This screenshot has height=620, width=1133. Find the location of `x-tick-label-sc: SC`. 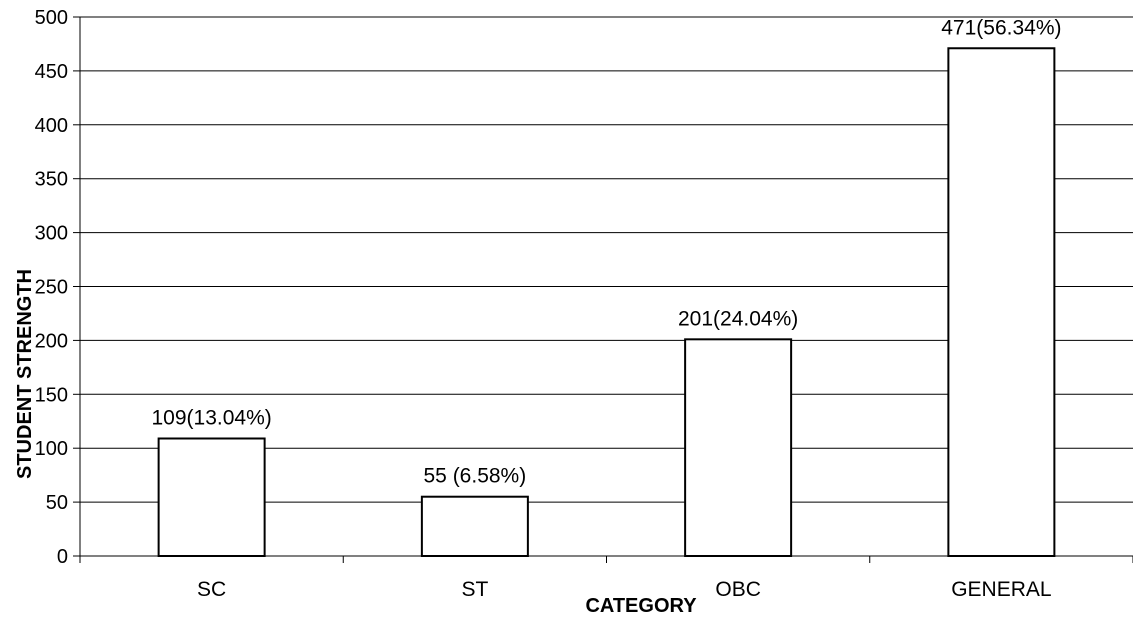

x-tick-label-sc: SC is located at coordinates (211, 589).